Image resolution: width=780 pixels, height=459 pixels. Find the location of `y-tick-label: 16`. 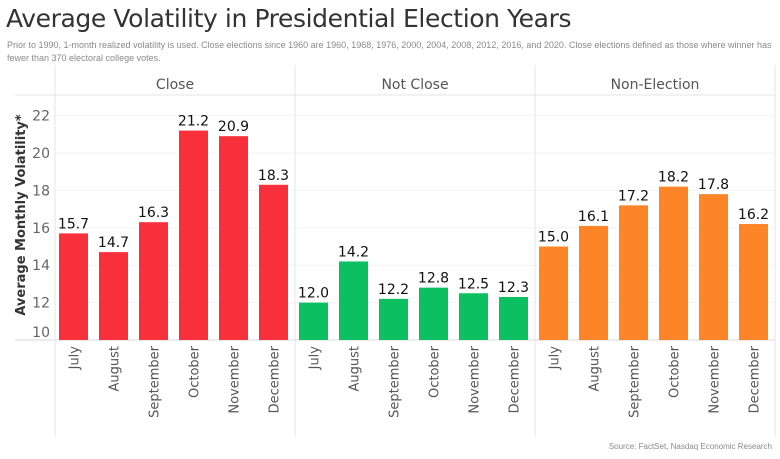

y-tick-label: 16 is located at coordinates (41, 229).